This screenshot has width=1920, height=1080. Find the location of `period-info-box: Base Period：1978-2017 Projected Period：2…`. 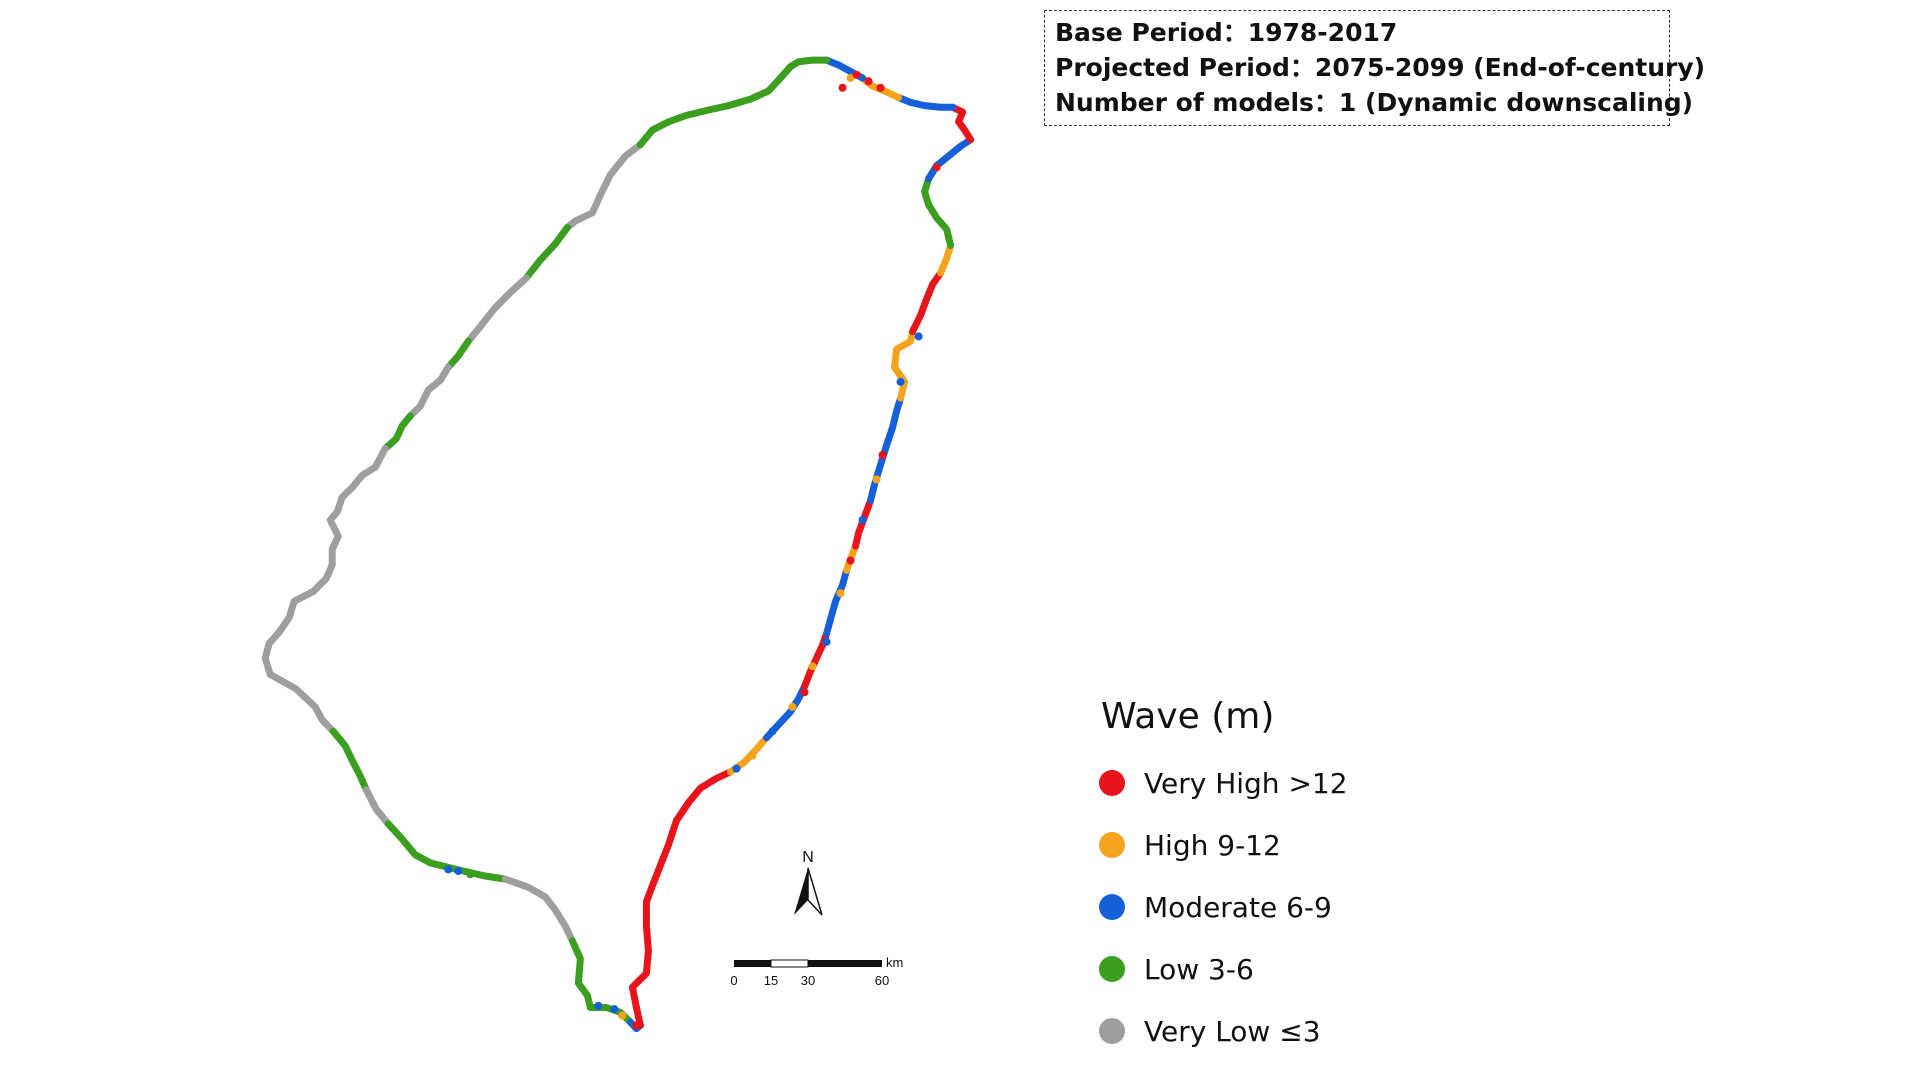

period-info-box: Base Period：1978-2017 Projected Period：2… is located at coordinates (1375, 68).